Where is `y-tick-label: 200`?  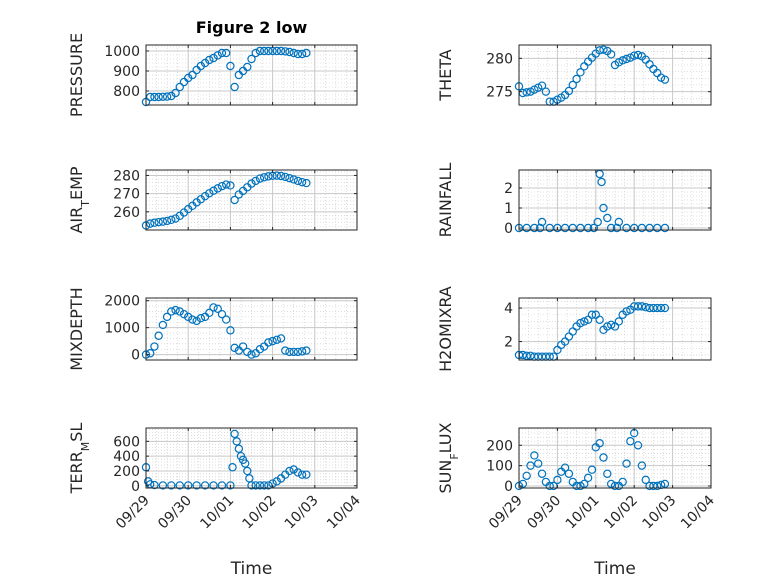
y-tick-label: 200 is located at coordinates (499, 446).